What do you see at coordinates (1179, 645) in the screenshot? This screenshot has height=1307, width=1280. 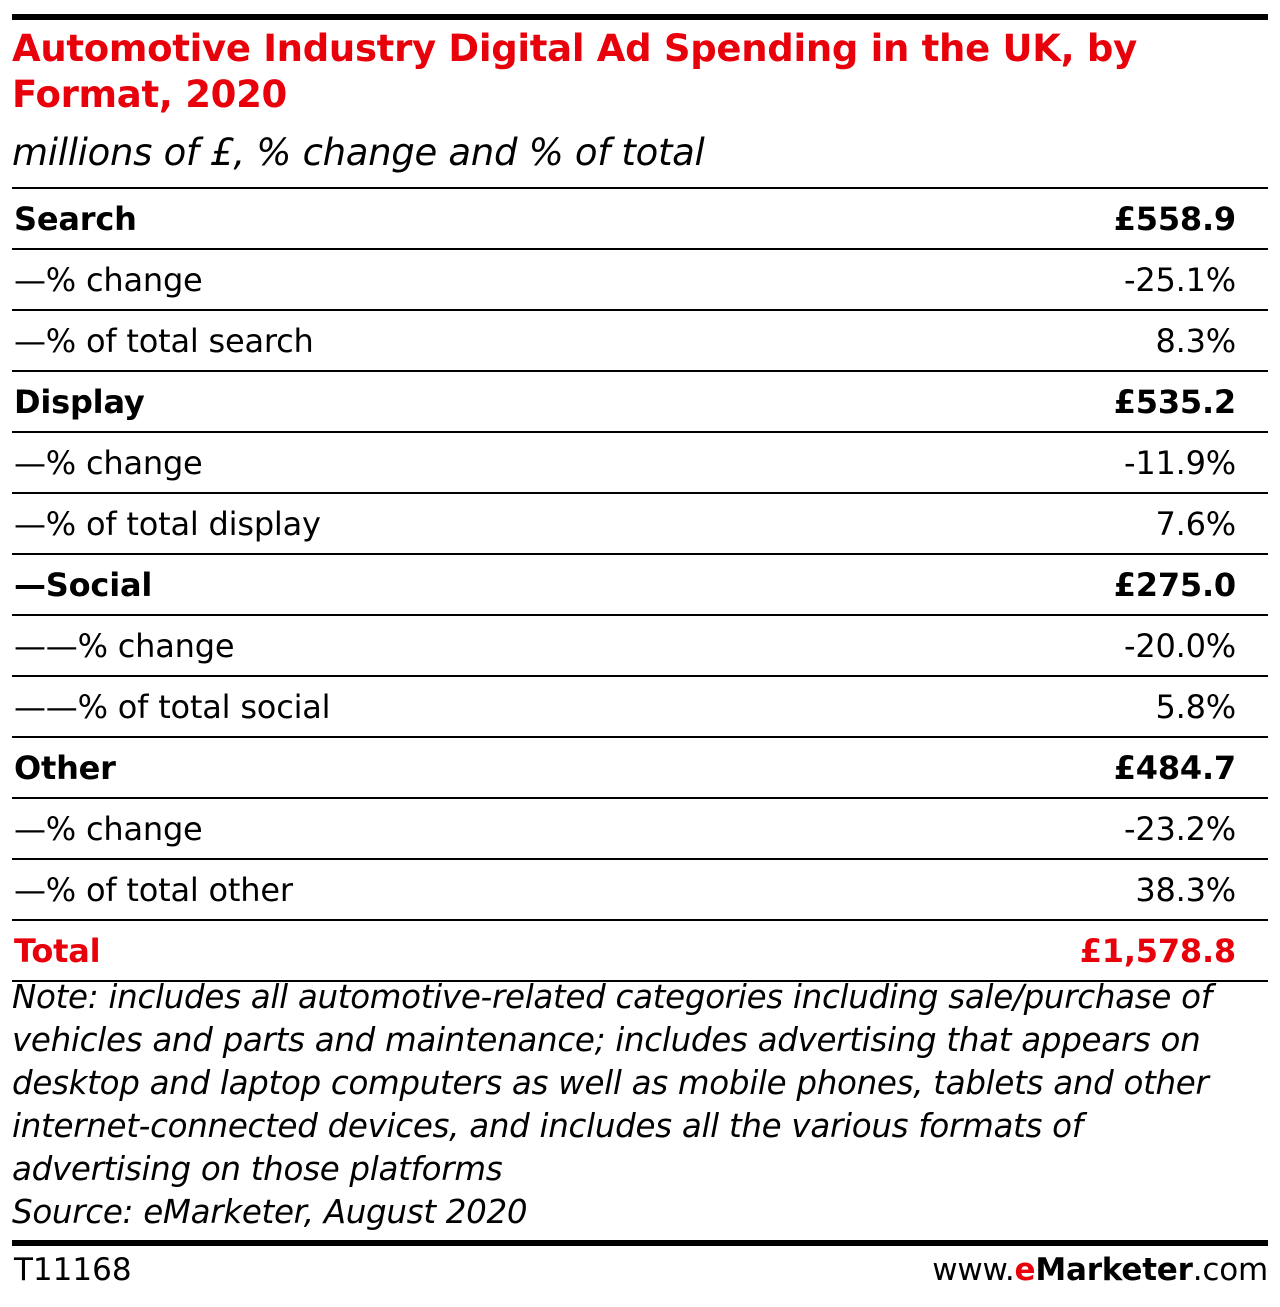 I see `row-value: -20.0%` at bounding box center [1179, 645].